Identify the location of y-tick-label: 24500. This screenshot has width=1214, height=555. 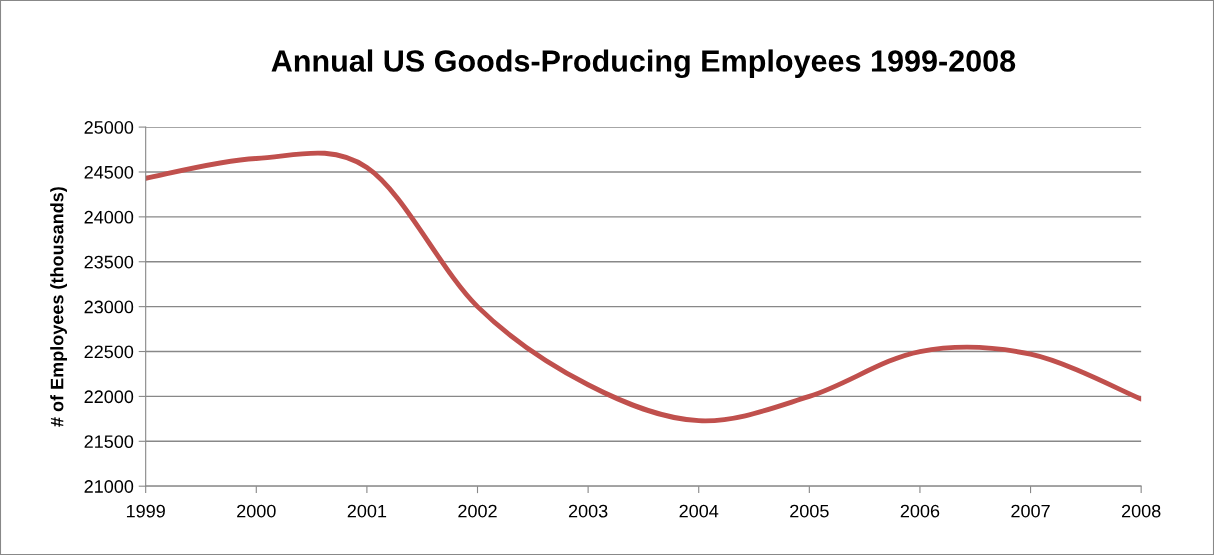
(109, 172).